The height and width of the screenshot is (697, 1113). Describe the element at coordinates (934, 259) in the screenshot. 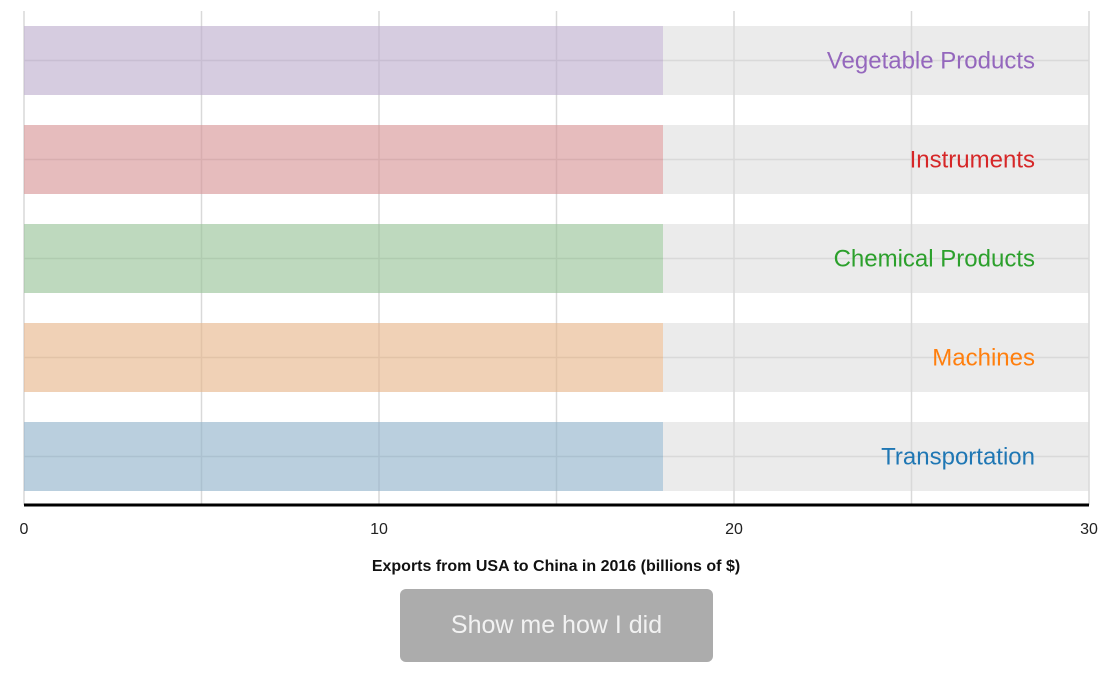

I see `category-label: Chemical Products` at that location.